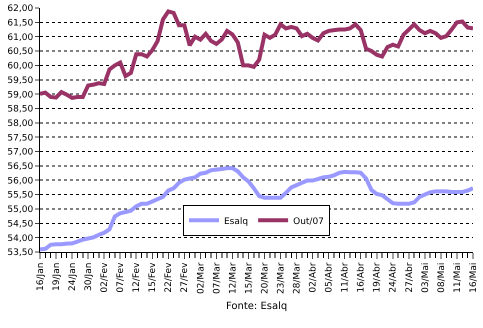 Image resolution: width=483 pixels, height=328 pixels. I want to click on x-tick-label: 19/Jan, so click(57, 276).